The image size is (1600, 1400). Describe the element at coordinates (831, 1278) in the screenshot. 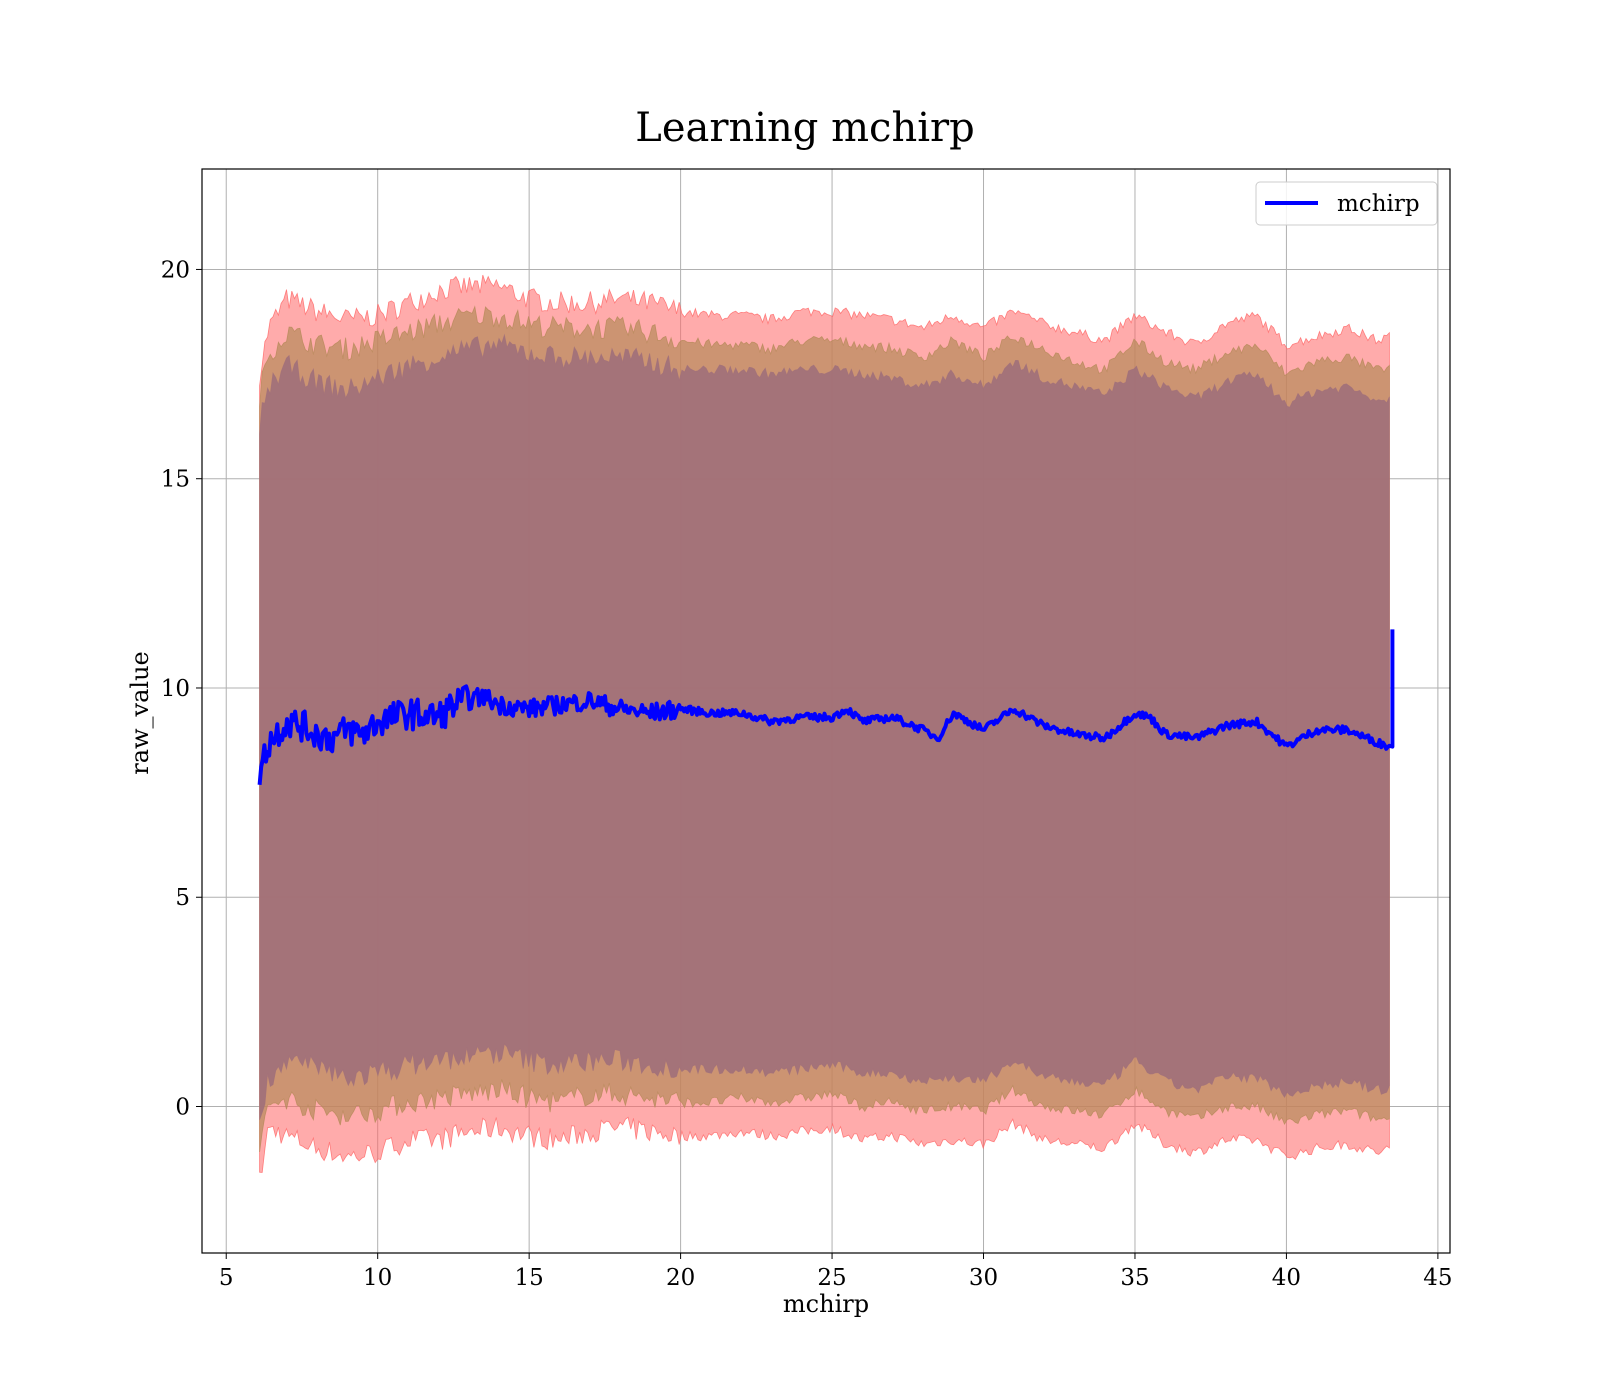

I see `x-tick-label: 25` at that location.